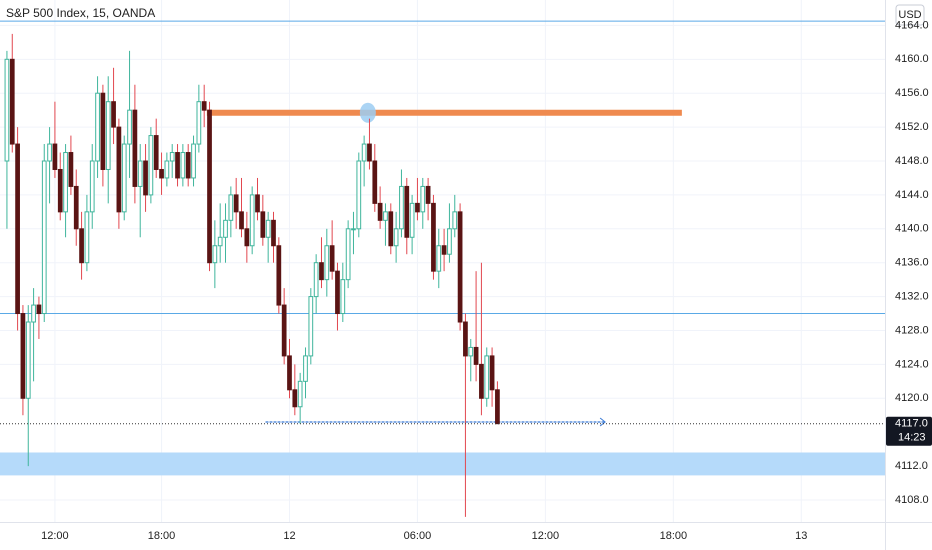 This screenshot has height=550, width=932. What do you see at coordinates (912, 195) in the screenshot?
I see `y-tick-label: 4144.0` at bounding box center [912, 195].